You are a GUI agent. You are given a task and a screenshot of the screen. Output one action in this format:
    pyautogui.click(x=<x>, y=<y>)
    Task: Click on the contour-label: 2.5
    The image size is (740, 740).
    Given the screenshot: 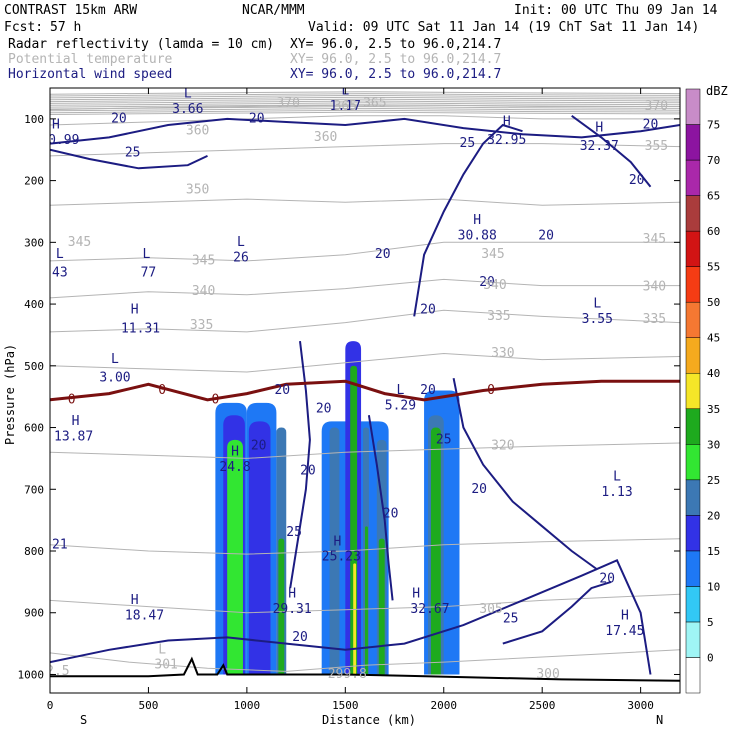 What is the action you would take?
    pyautogui.click(x=57, y=671)
    